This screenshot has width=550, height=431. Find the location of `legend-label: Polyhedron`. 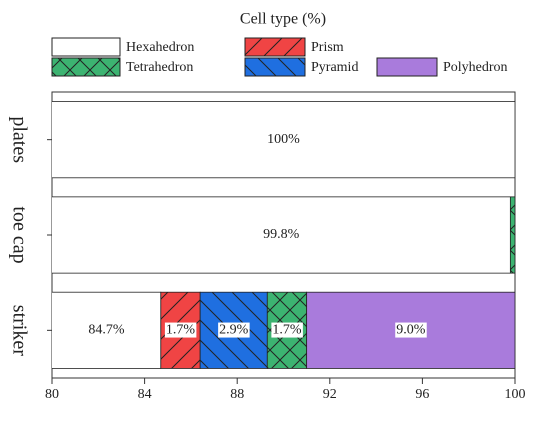

legend-label: Polyhedron is located at coordinates (475, 67).